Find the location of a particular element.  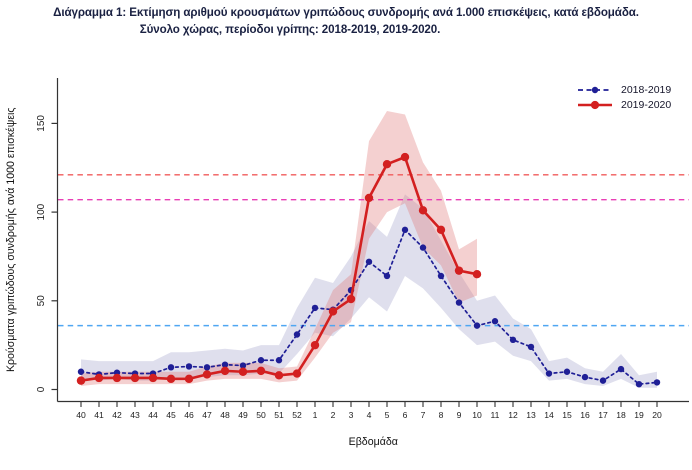

x-tick-label-week-47: 47 is located at coordinates (207, 415).